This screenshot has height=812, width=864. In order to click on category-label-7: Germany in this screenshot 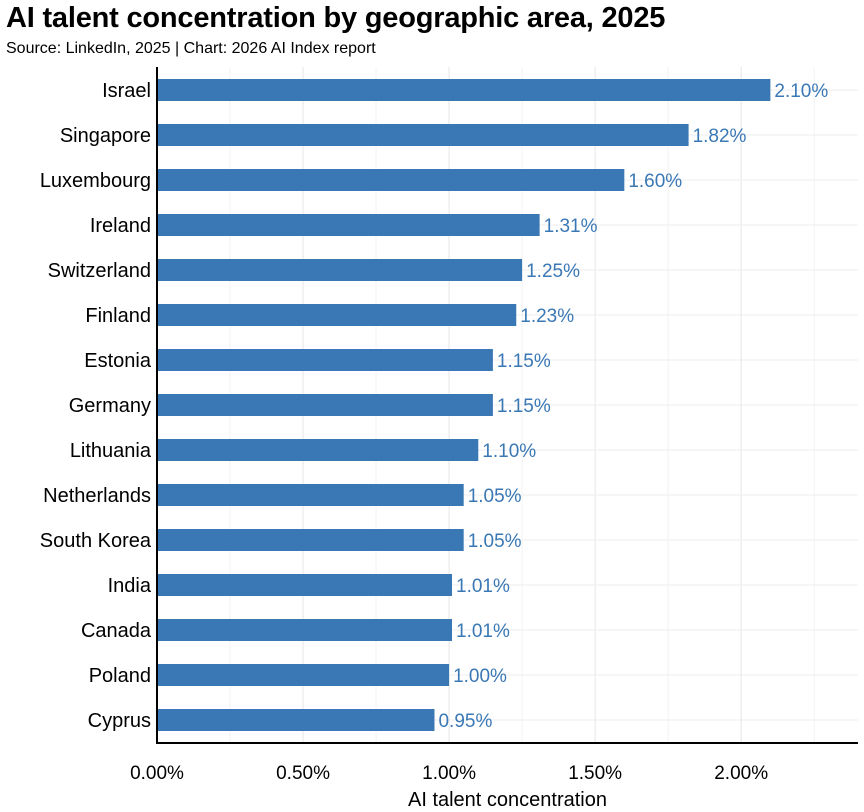, I will do `click(110, 406)`.